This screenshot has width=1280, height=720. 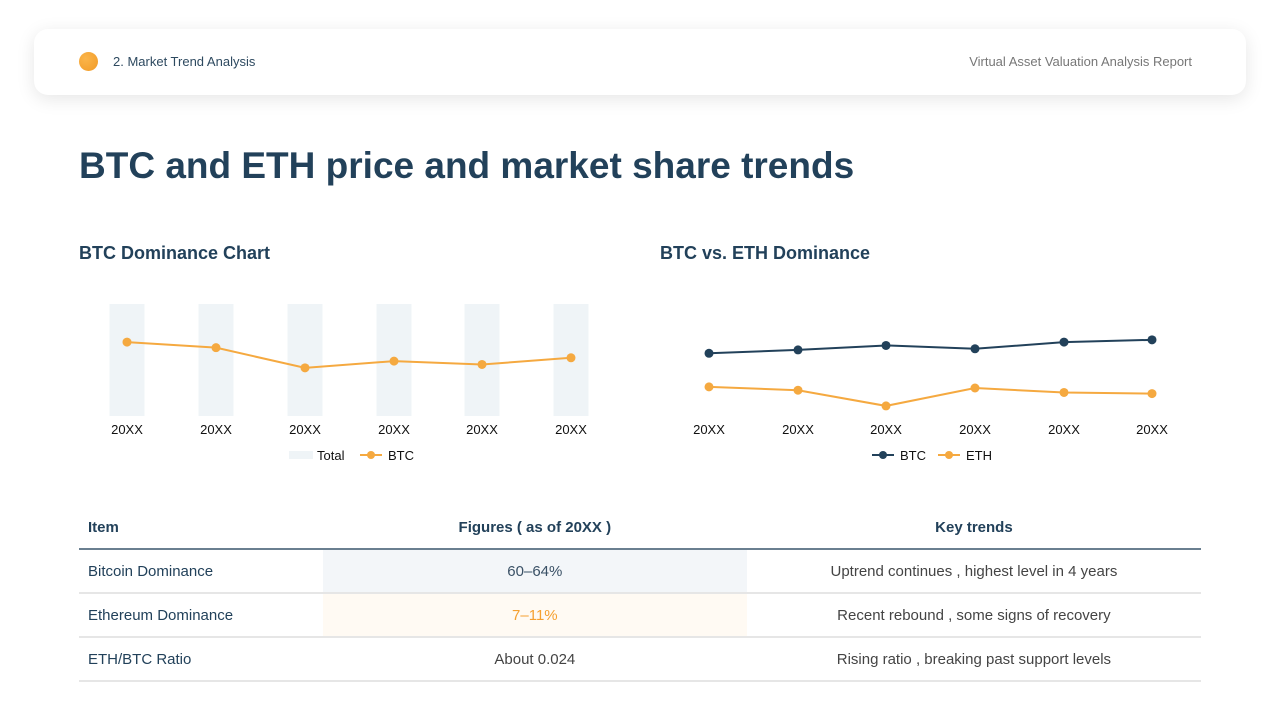 I want to click on table-header-row: Item Figures ( as of 20XX ) Key trends, so click(x=640, y=528).